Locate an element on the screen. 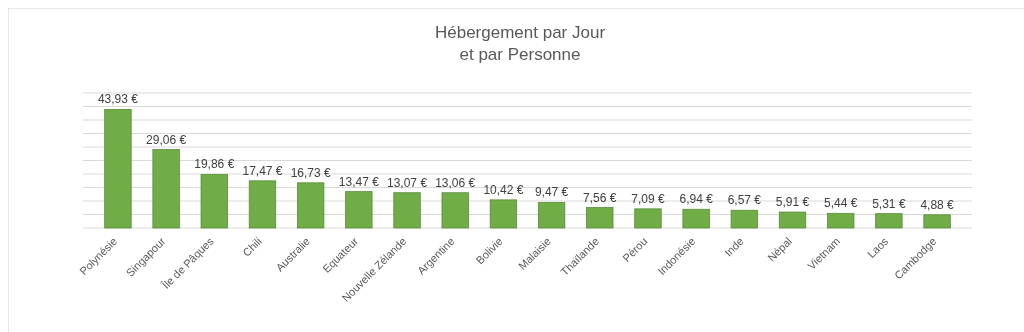  data-label: 16,73 € is located at coordinates (311, 172).